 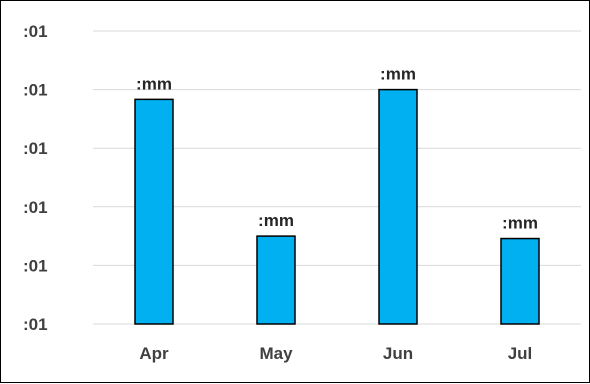 What do you see at coordinates (520, 353) in the screenshot?
I see `x-category-label: Jul` at bounding box center [520, 353].